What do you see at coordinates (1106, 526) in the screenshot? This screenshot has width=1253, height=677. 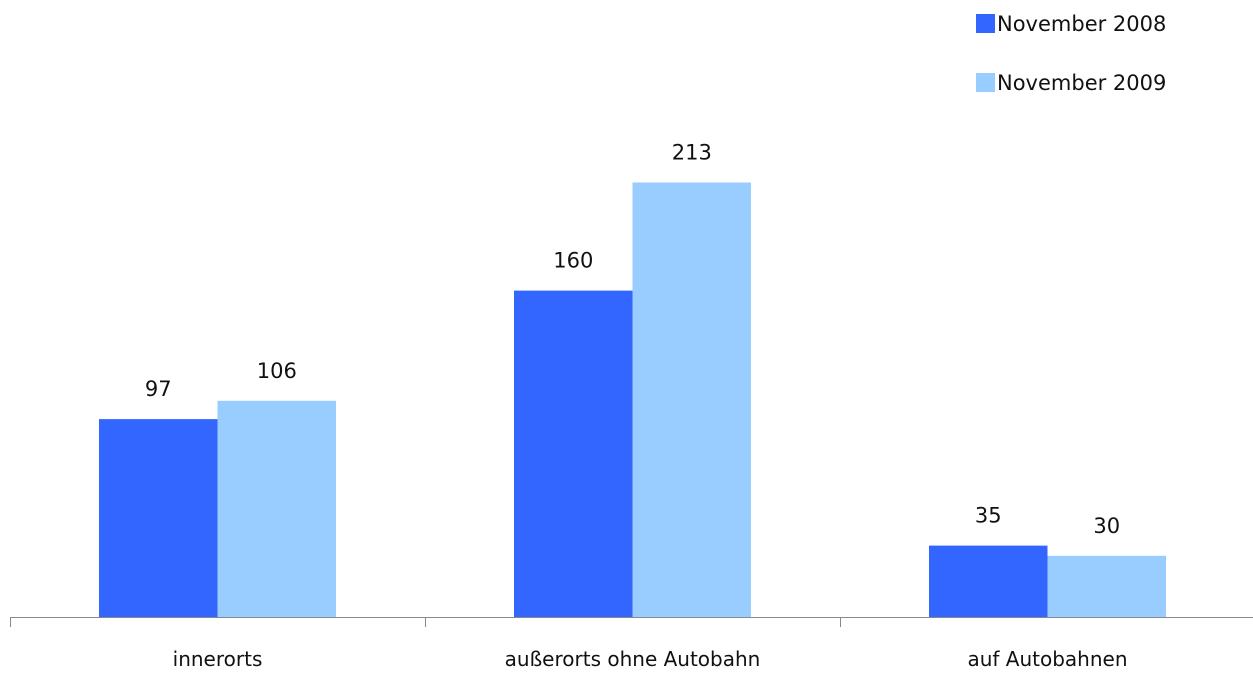 I see `value-label-2-3: 30` at bounding box center [1106, 526].